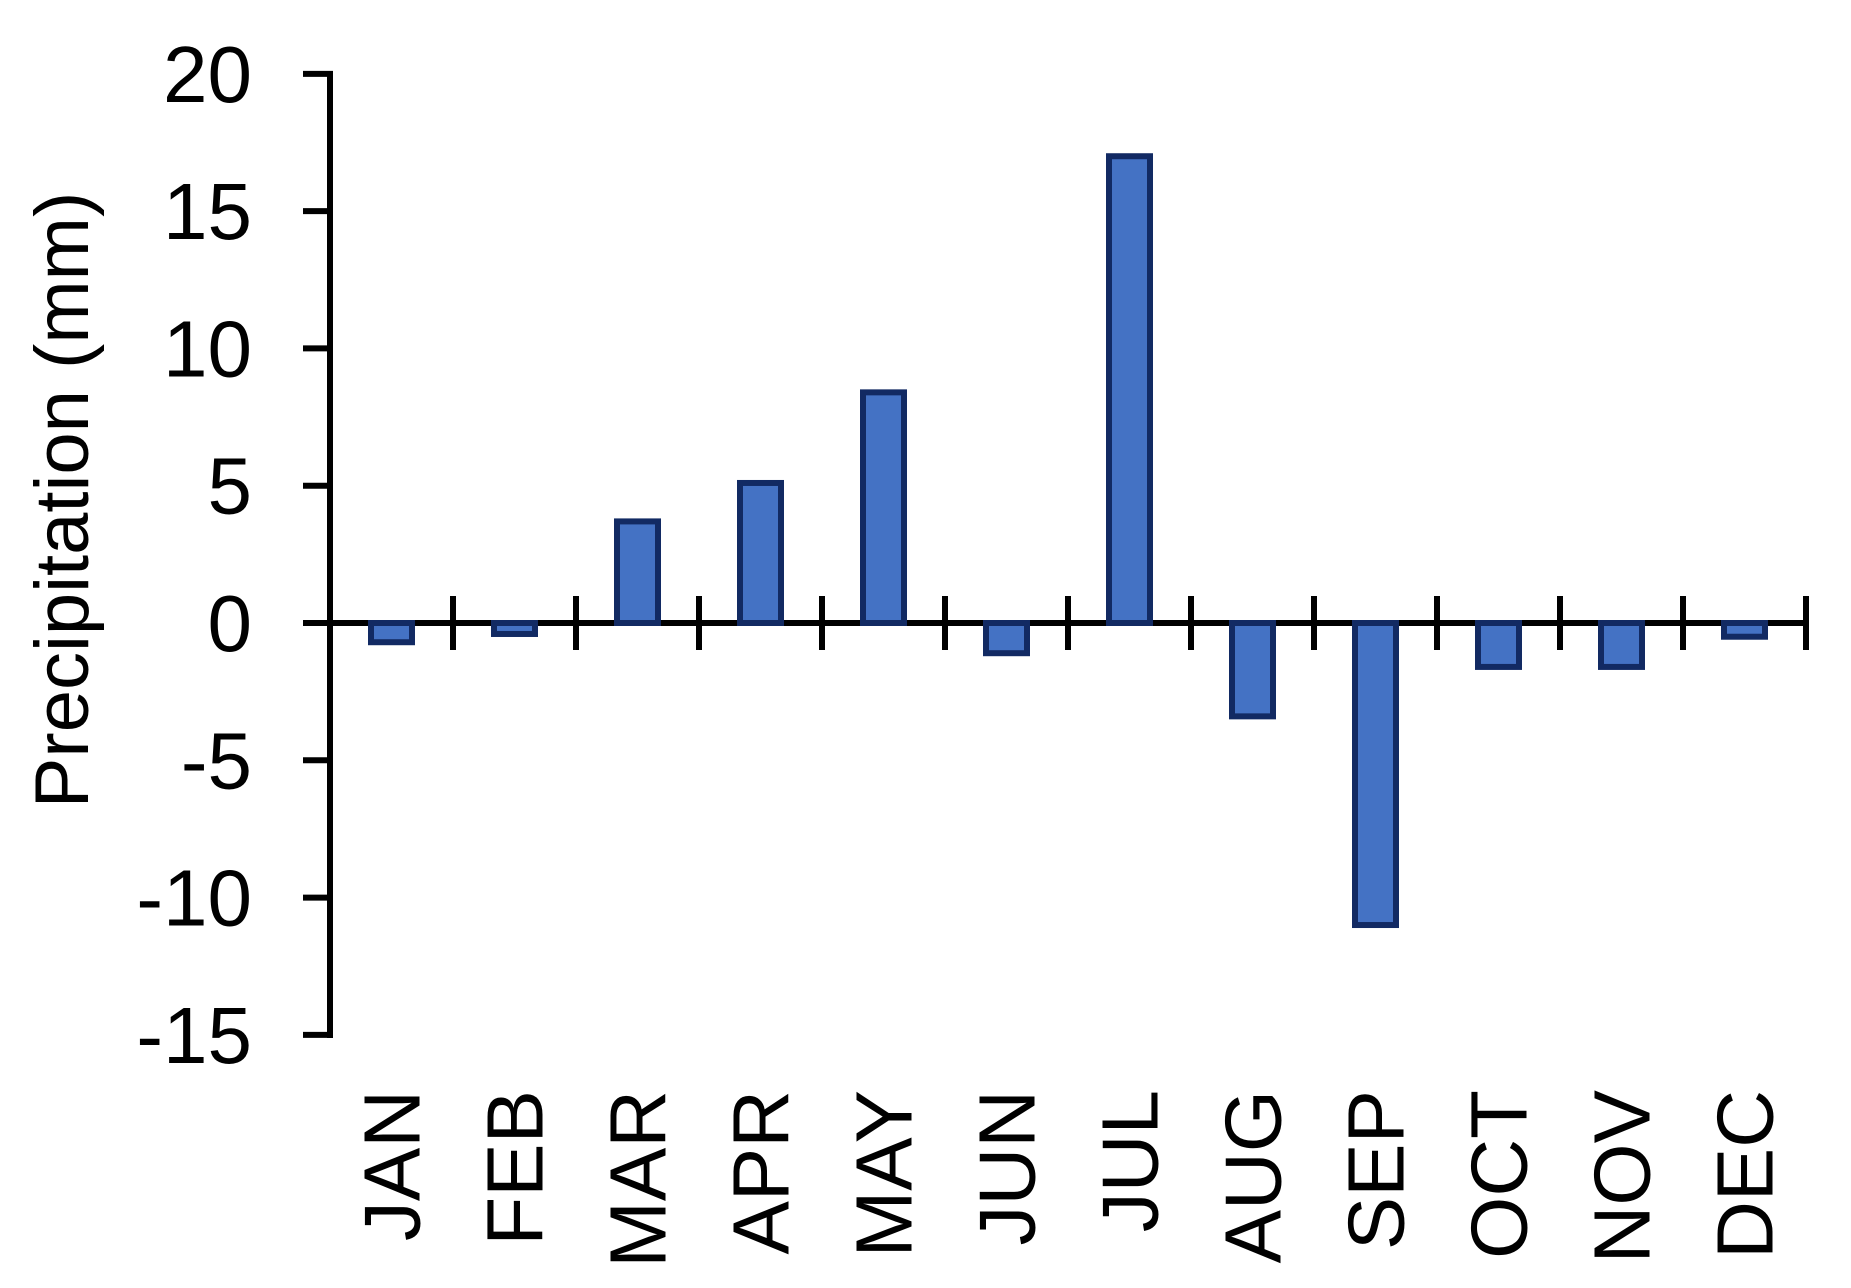  Describe the element at coordinates (637, 572) in the screenshot. I see `bar-mar` at that location.